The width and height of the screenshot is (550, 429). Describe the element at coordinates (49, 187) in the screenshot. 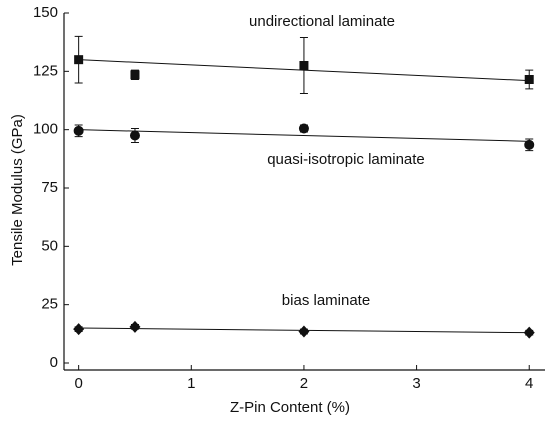

I see `y-tick-label: 75` at that location.